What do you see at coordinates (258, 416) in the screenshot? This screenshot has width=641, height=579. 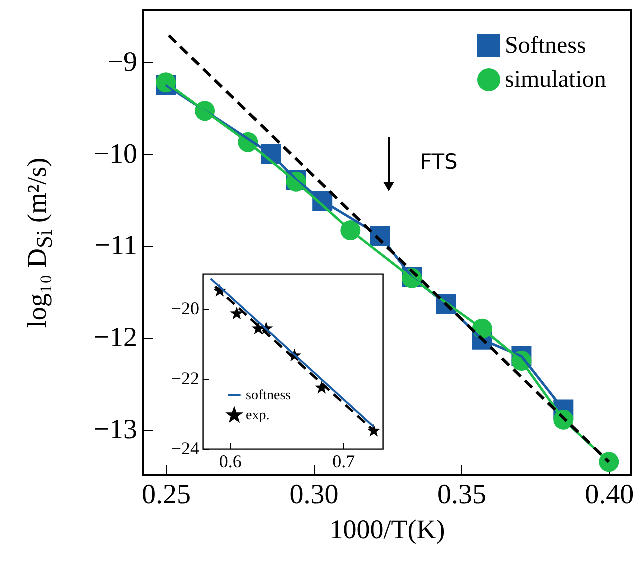 I see `legend-label: exp.` at bounding box center [258, 416].